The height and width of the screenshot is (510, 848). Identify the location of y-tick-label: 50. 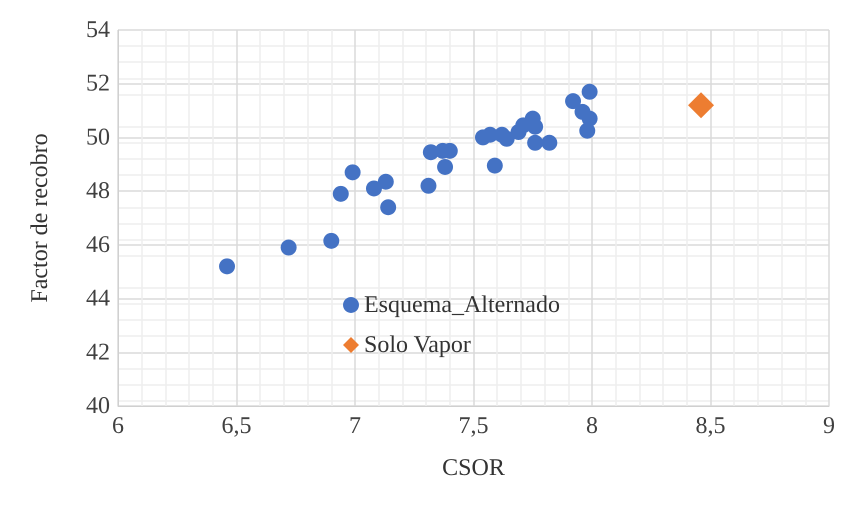
(98, 137).